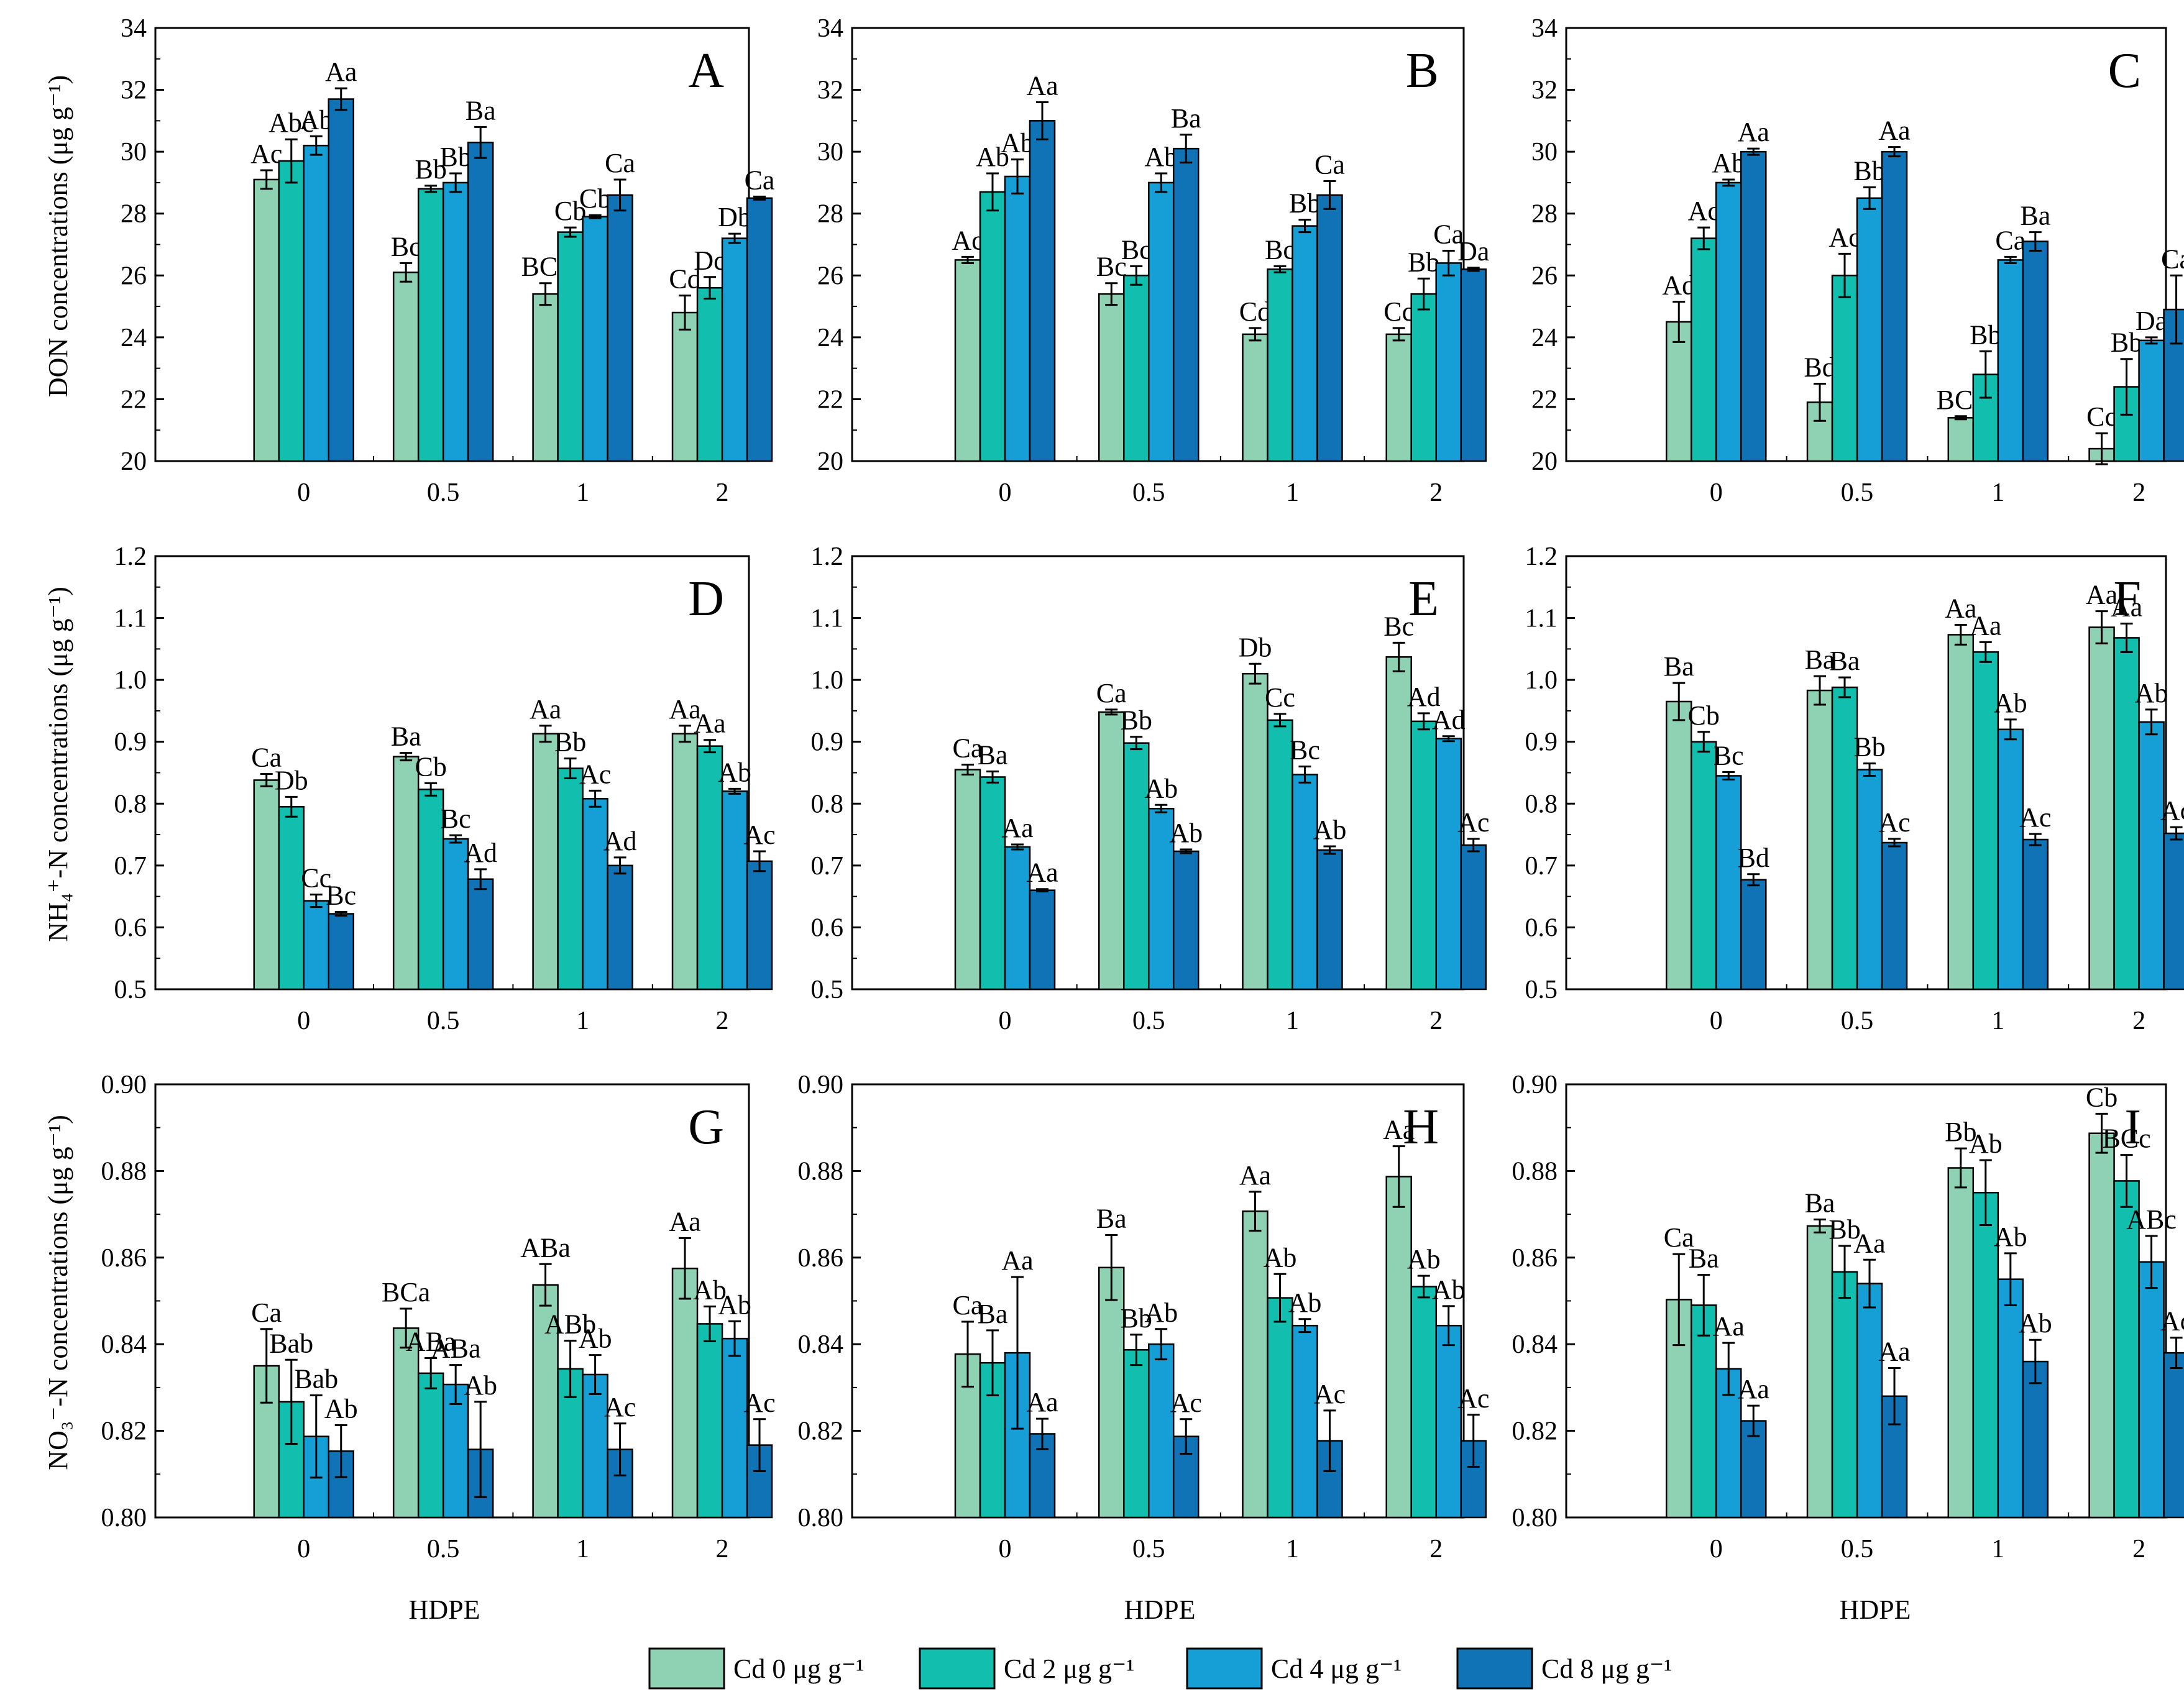 The width and height of the screenshot is (2184, 1702). What do you see at coordinates (1544, 462) in the screenshot?
I see `y-tick-label: 20` at bounding box center [1544, 462].